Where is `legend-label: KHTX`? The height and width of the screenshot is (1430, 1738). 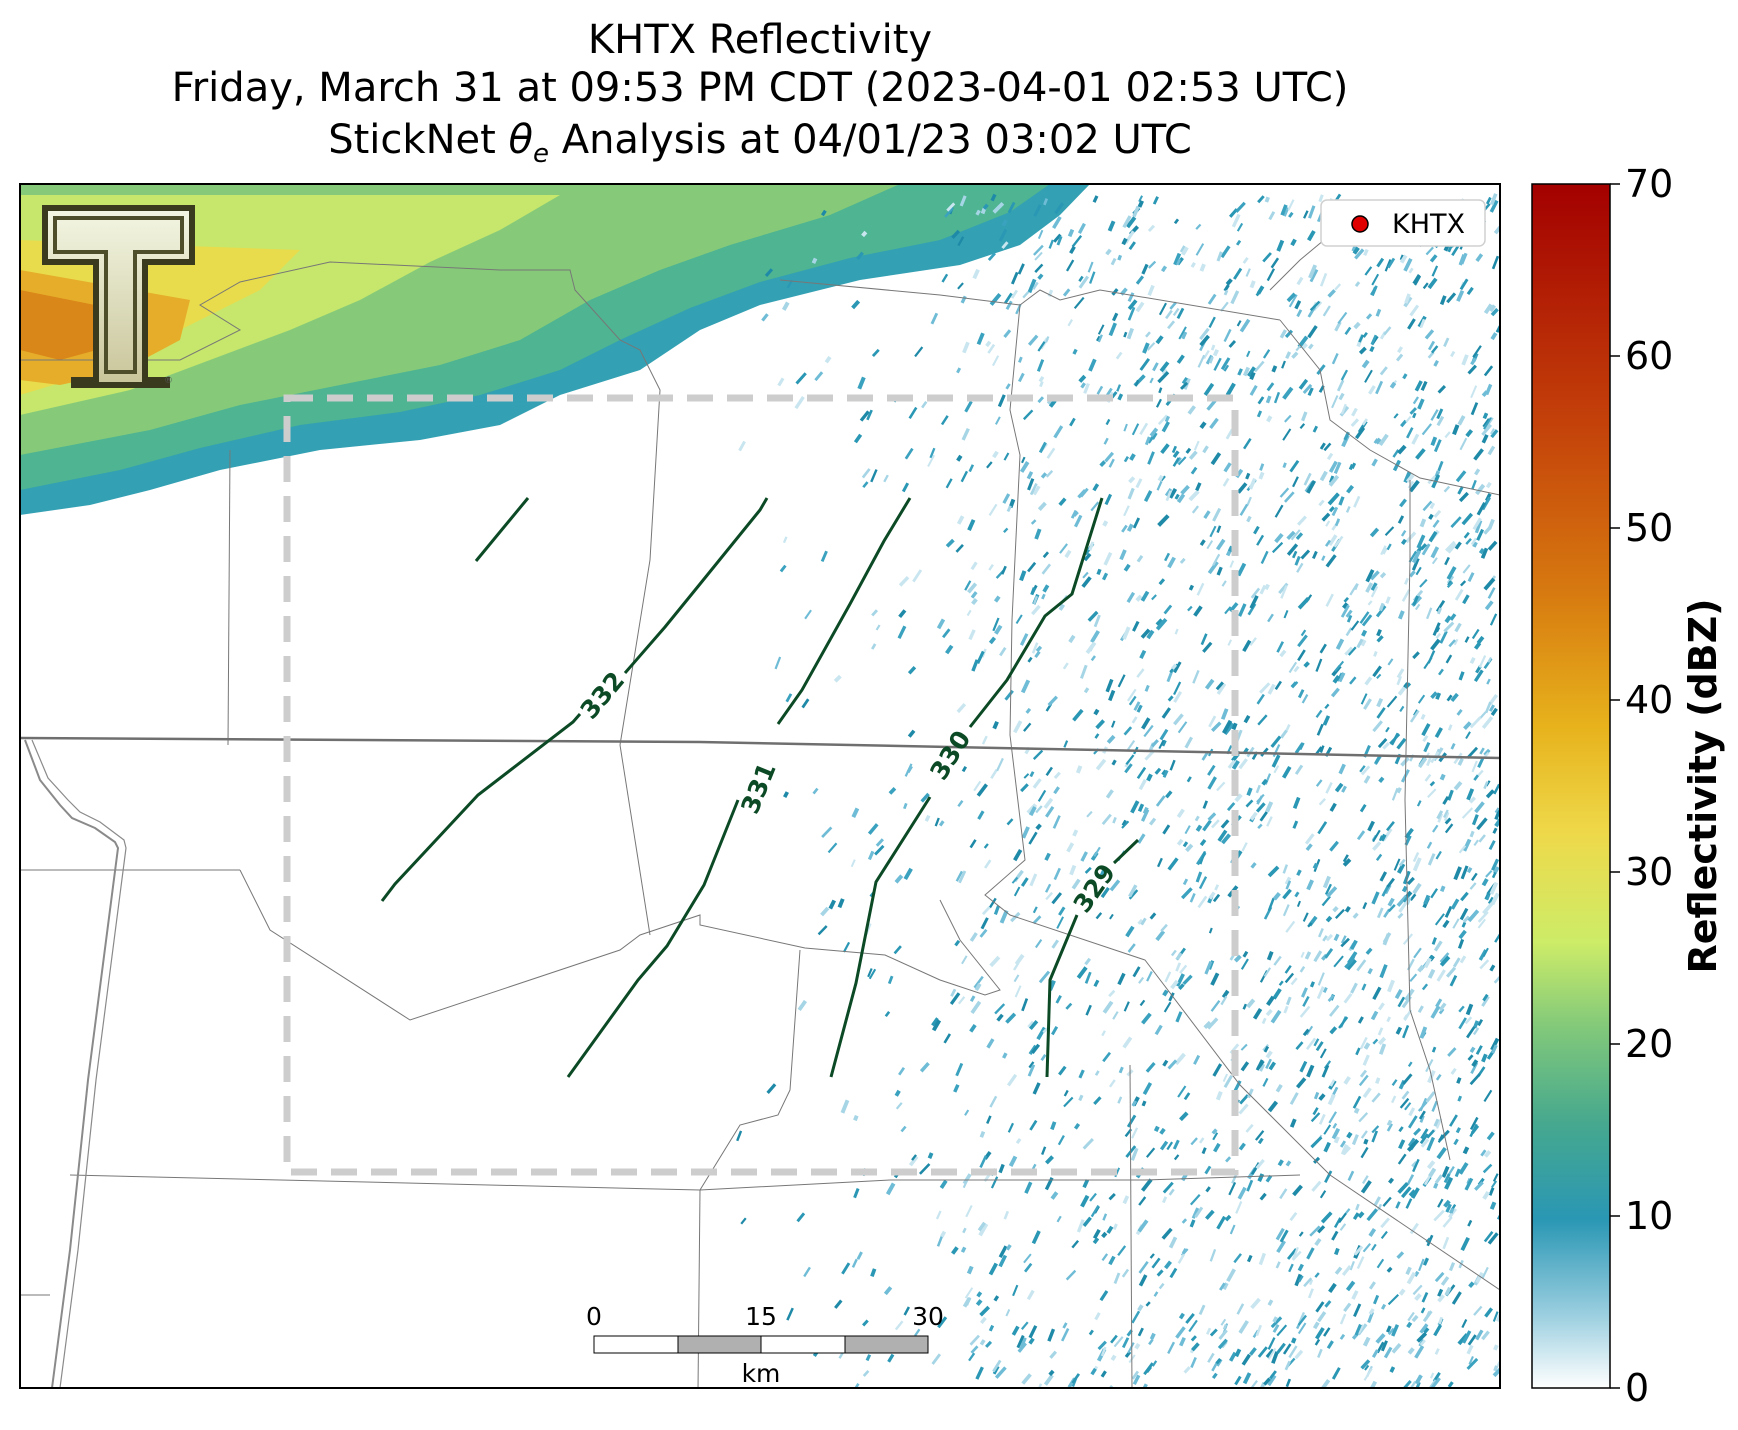
legend-label: KHTX is located at coordinates (1428, 224).